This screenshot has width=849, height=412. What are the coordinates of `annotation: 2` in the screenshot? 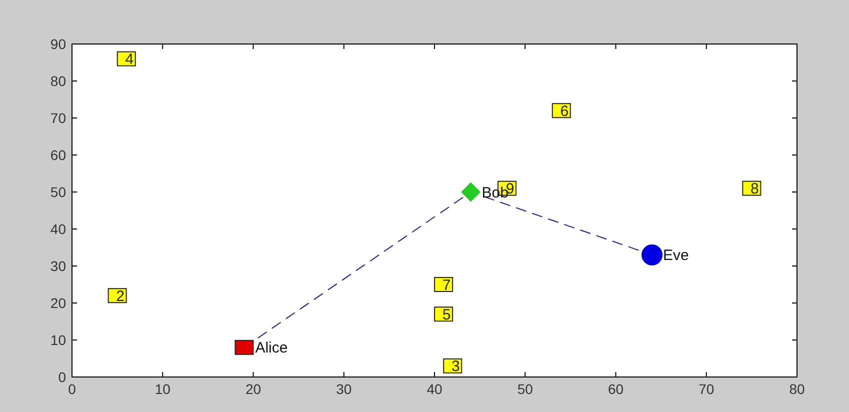 It's located at (120, 296).